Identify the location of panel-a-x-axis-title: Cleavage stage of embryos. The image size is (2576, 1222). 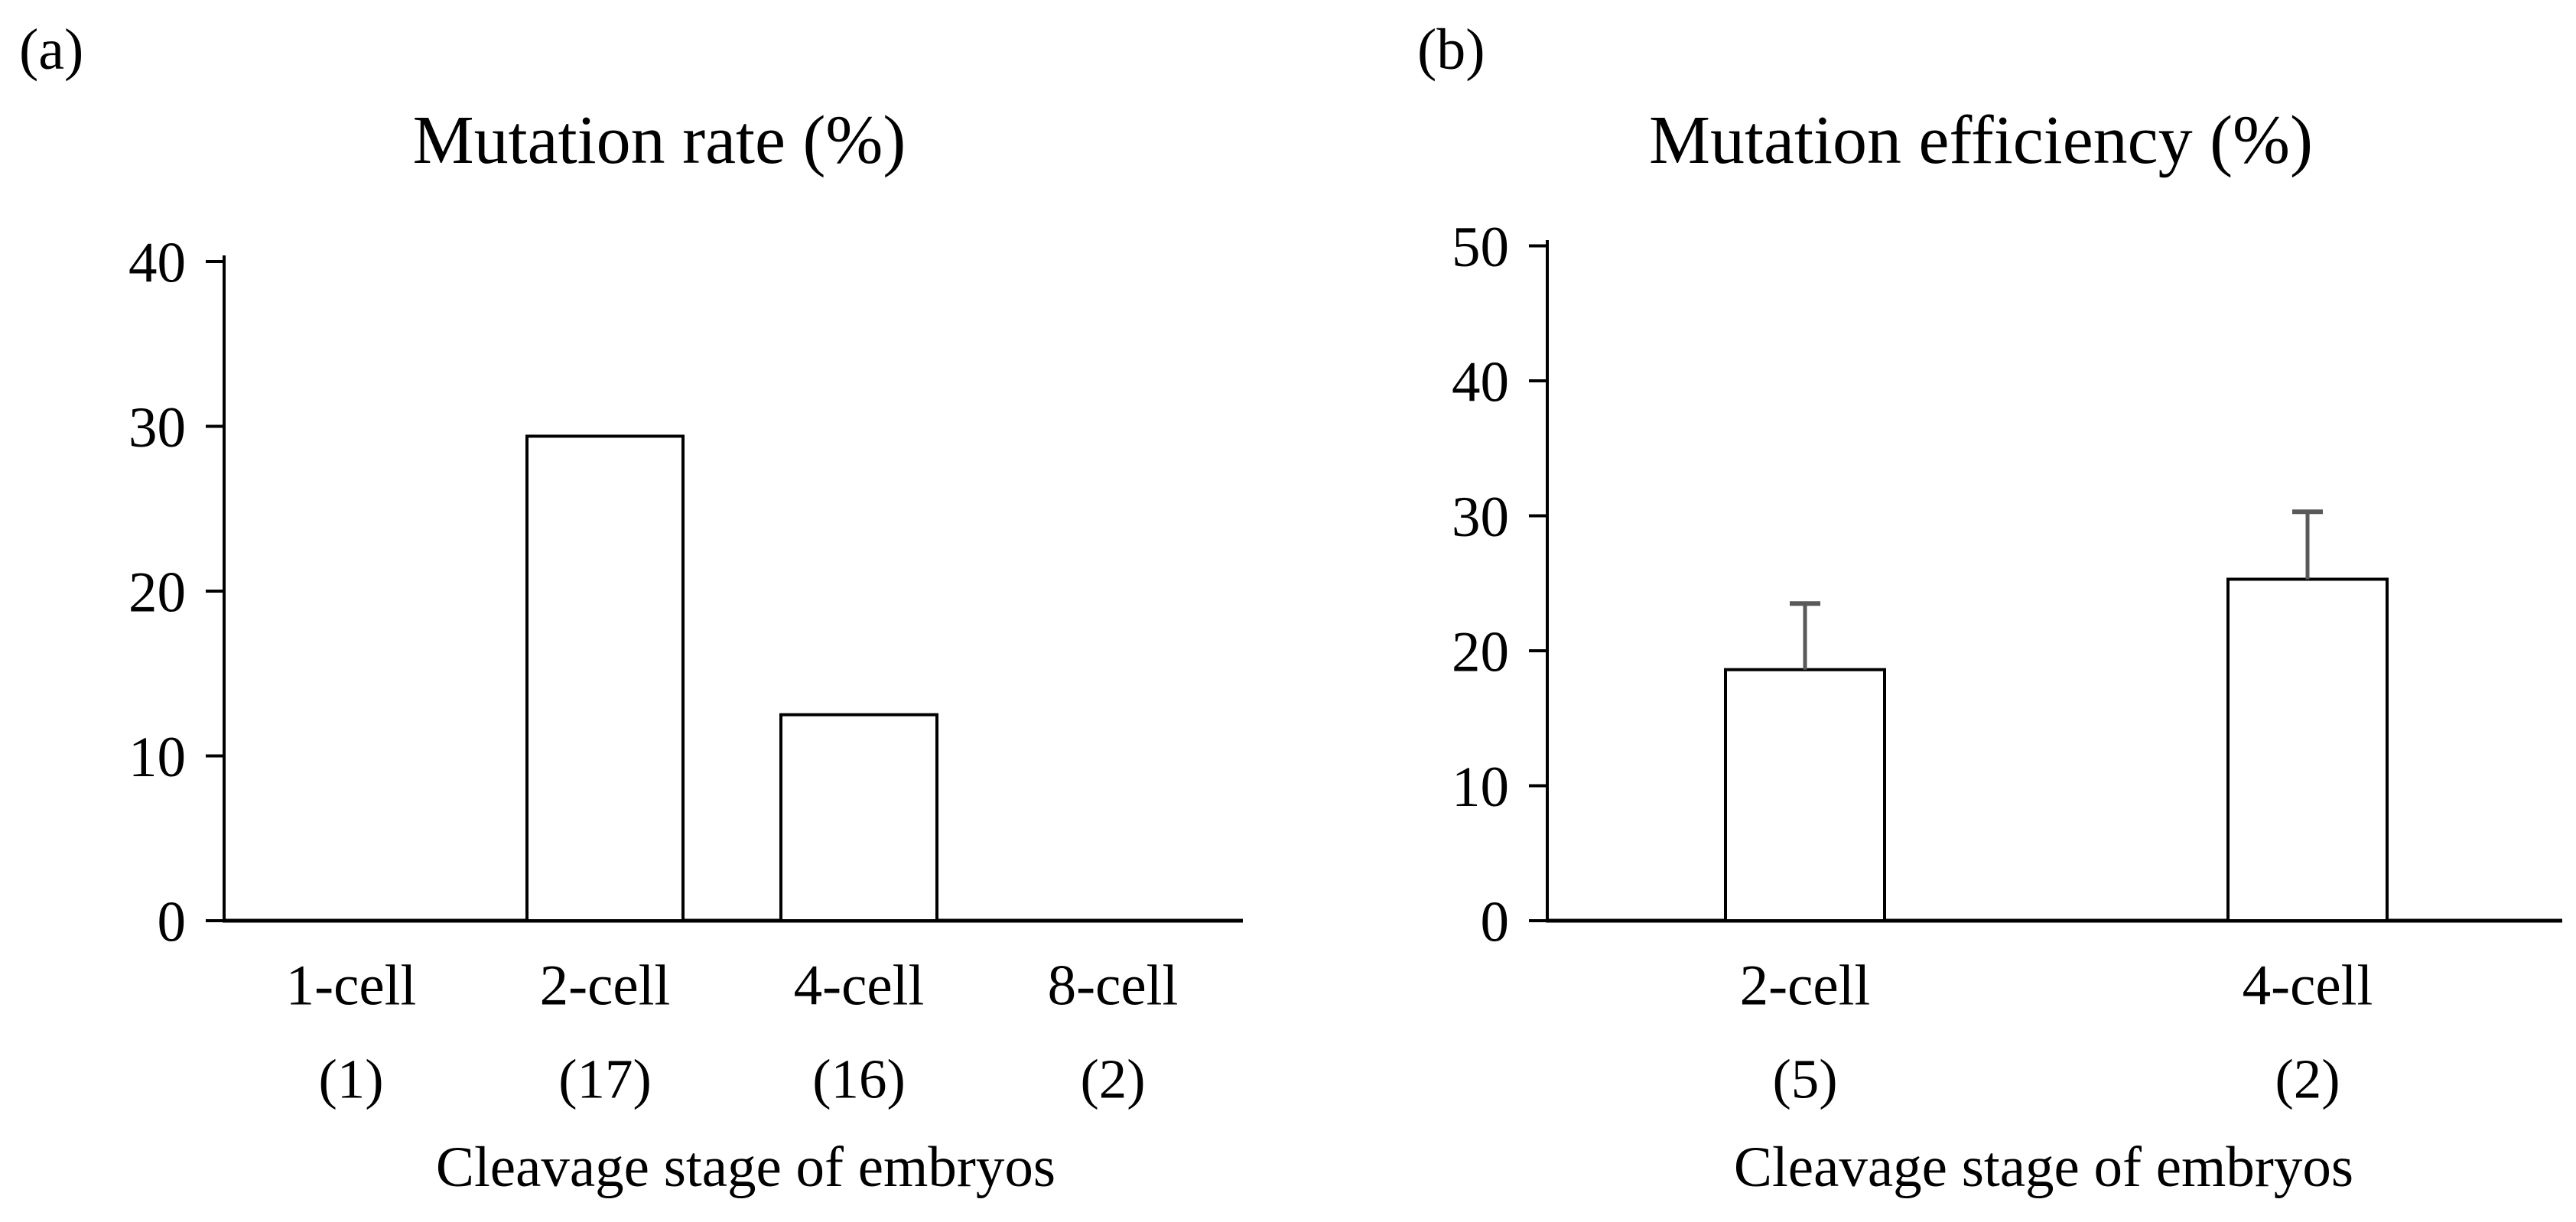
(745, 1167).